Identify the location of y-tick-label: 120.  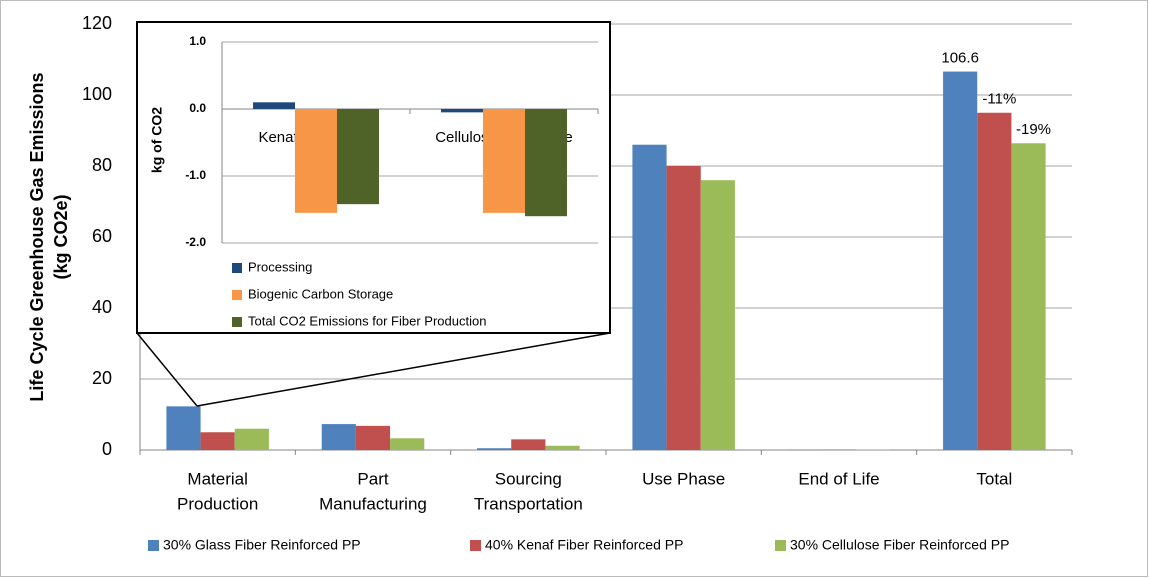
(97, 23).